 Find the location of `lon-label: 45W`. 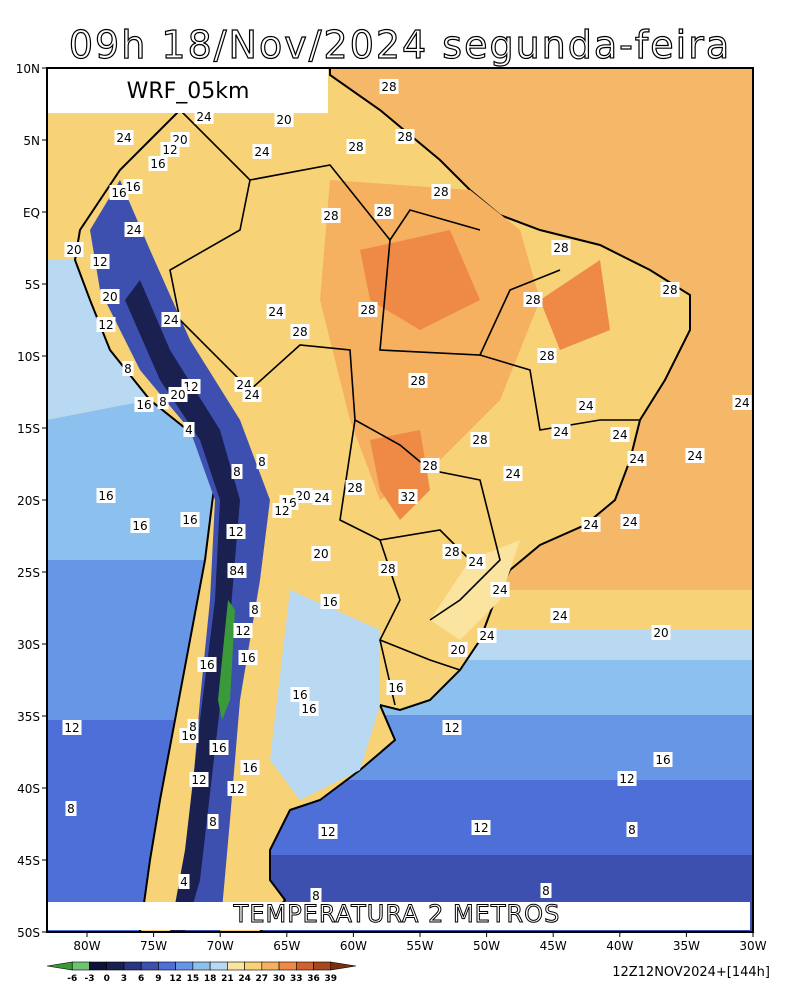

lon-label: 45W is located at coordinates (553, 946).